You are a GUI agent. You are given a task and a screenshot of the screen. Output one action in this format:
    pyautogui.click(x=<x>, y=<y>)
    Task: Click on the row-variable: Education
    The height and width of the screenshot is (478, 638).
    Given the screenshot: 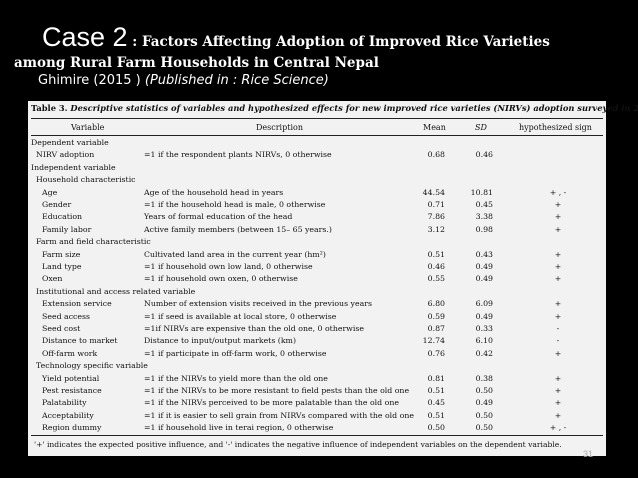 What is the action you would take?
    pyautogui.click(x=62, y=217)
    